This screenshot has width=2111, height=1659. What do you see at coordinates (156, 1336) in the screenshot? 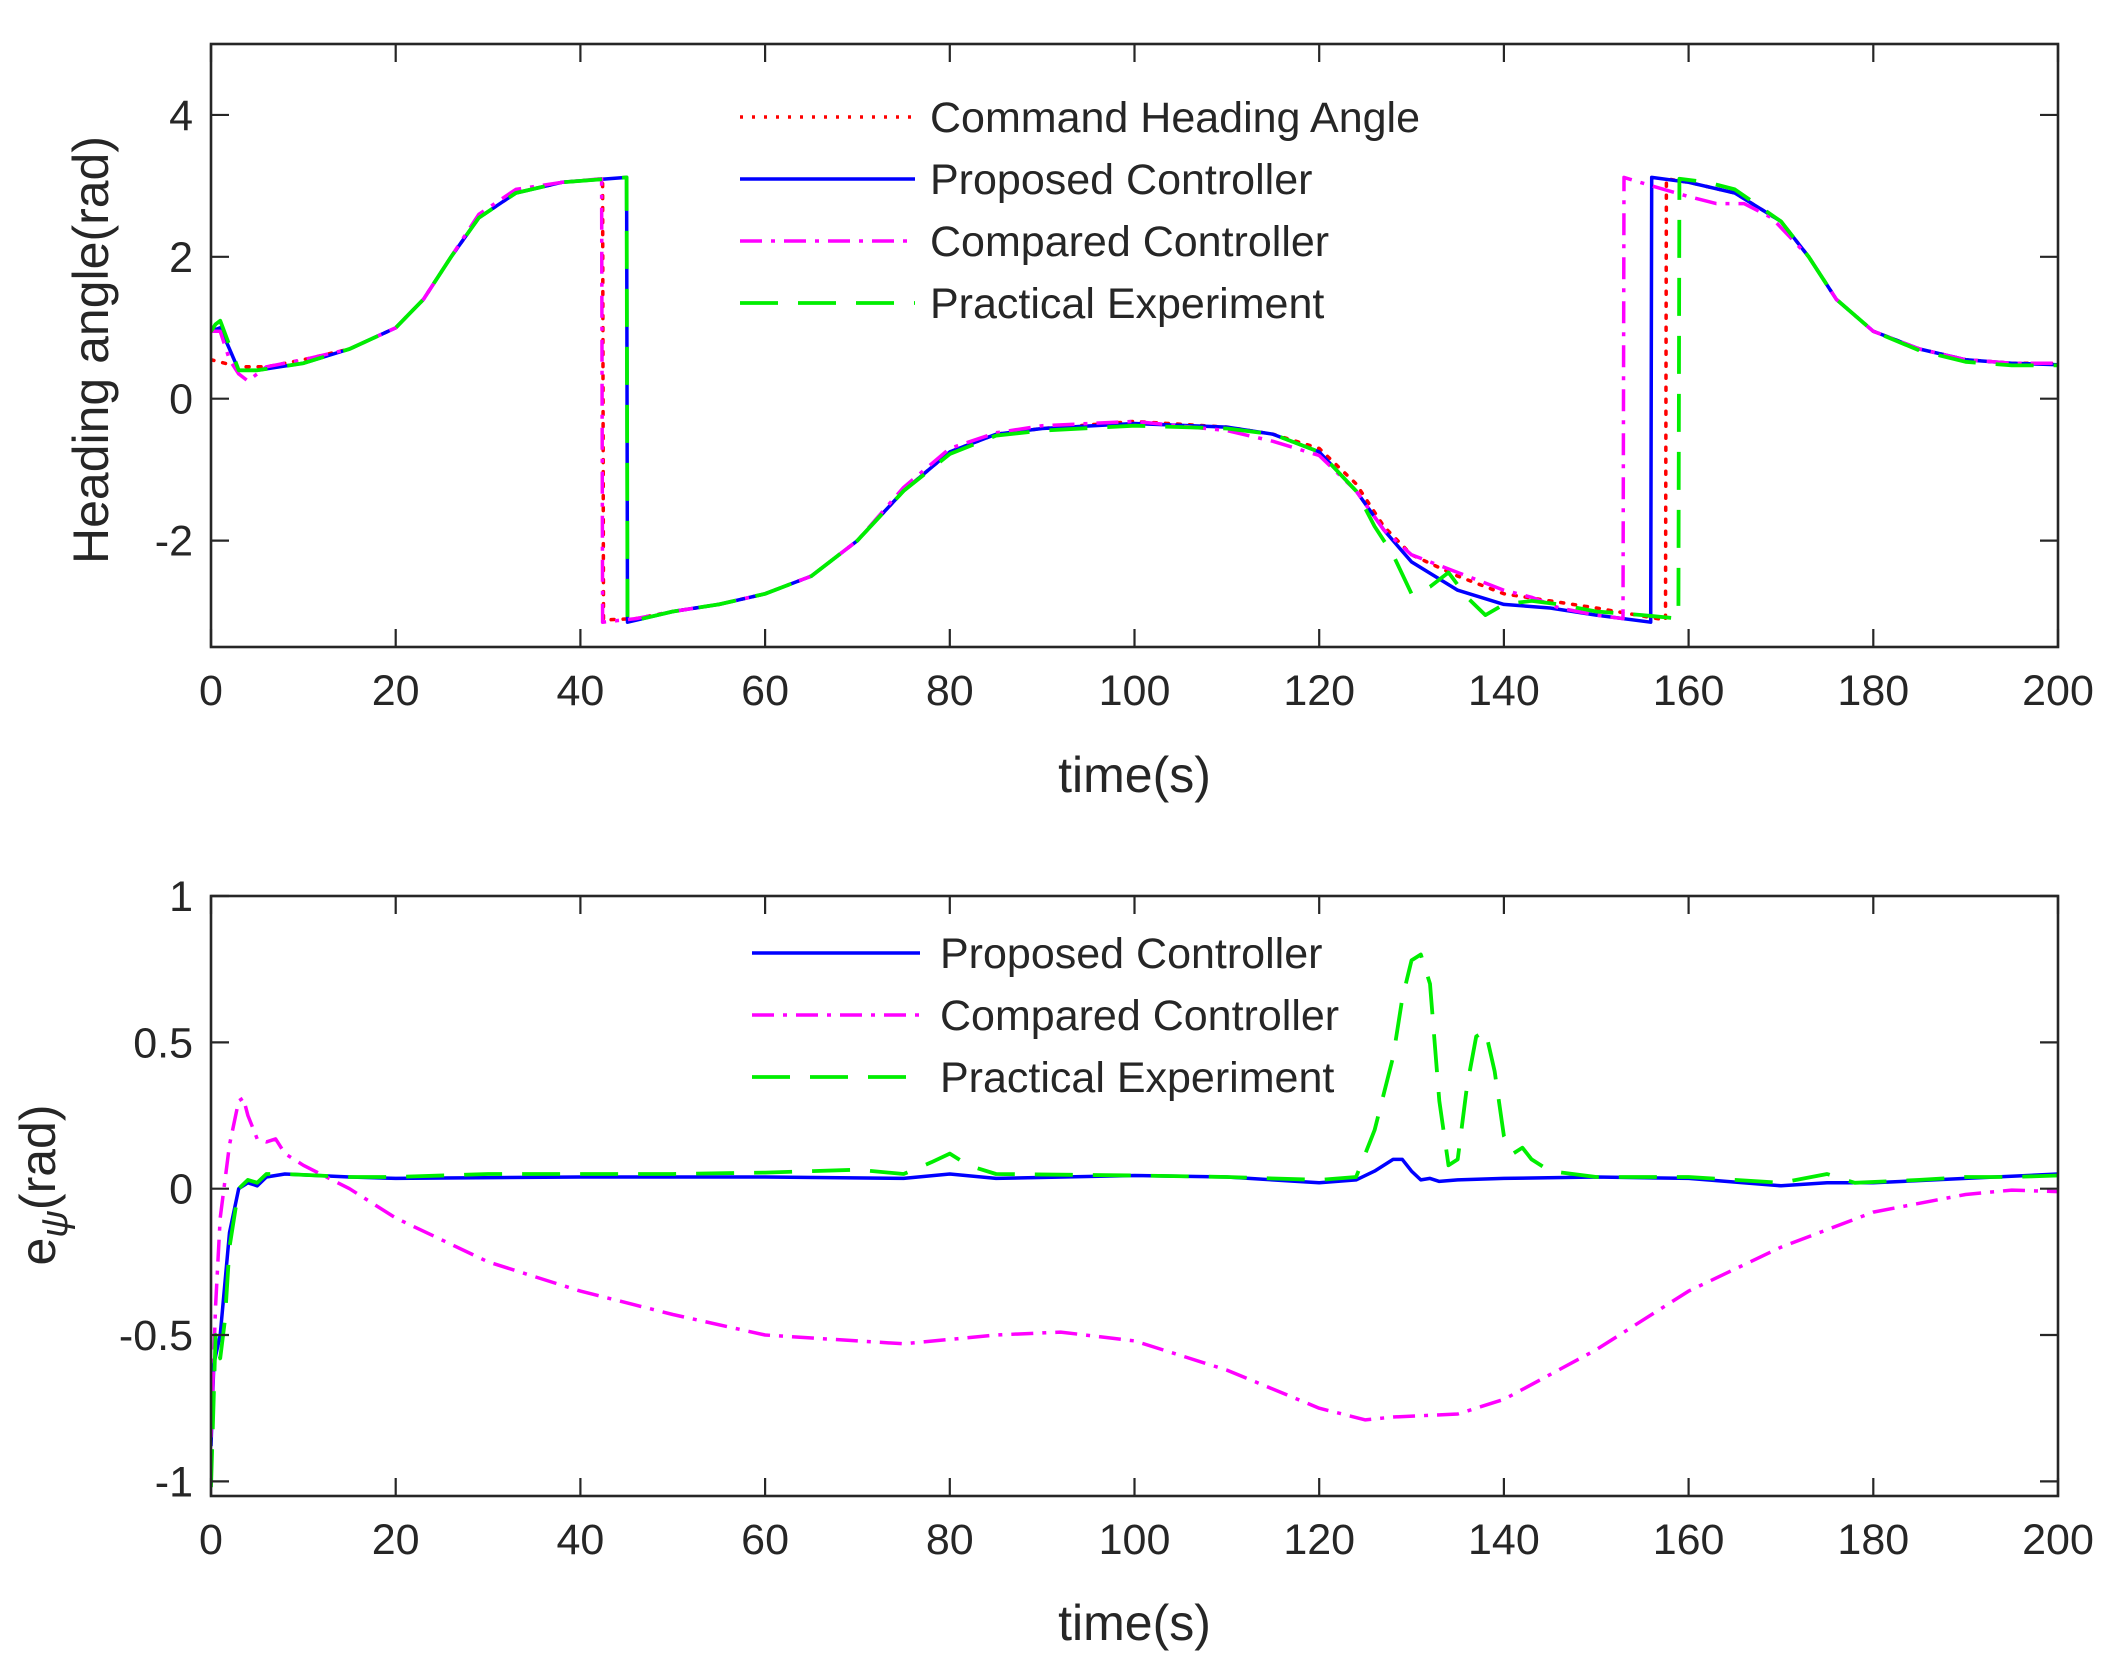
I see `heading-error-y-tick-label: -0.5` at bounding box center [156, 1336].